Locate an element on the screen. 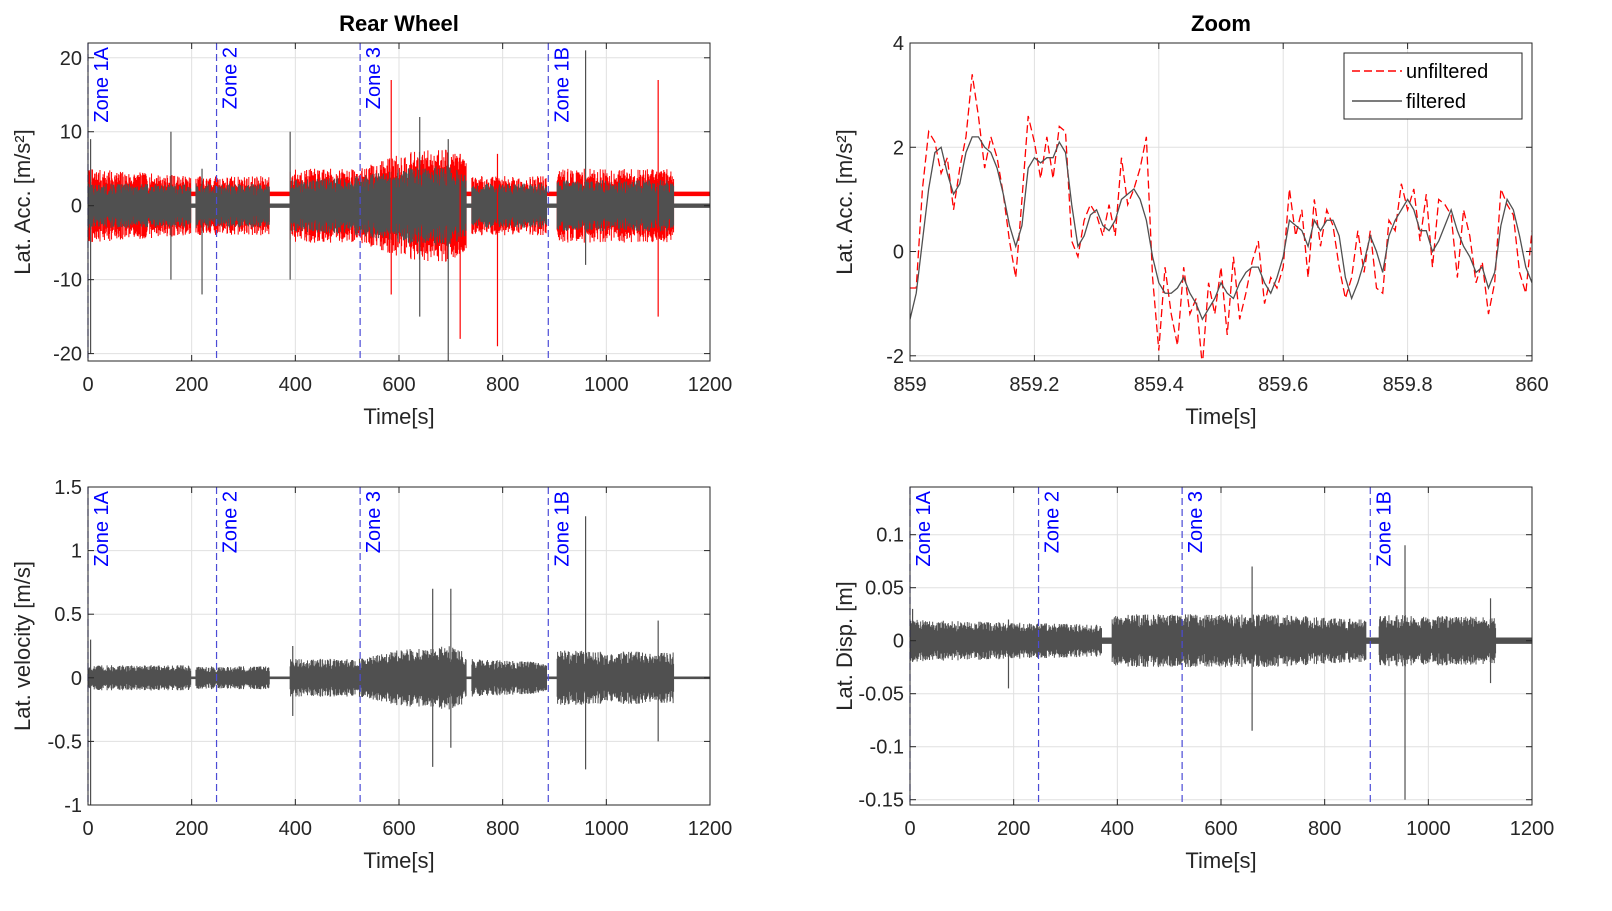 Image resolution: width=1612 pixels, height=911 pixels. y-axis-label: Lat. velocity [m/s] is located at coordinates (22, 646).